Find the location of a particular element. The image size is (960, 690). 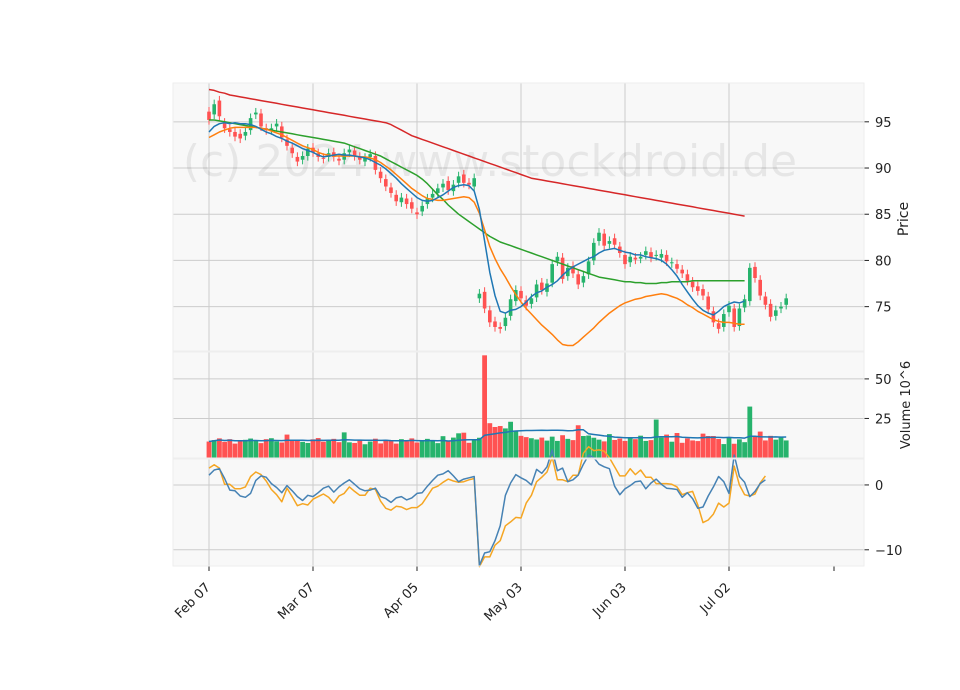

x-tick-label: Apr 05 is located at coordinates (401, 600).